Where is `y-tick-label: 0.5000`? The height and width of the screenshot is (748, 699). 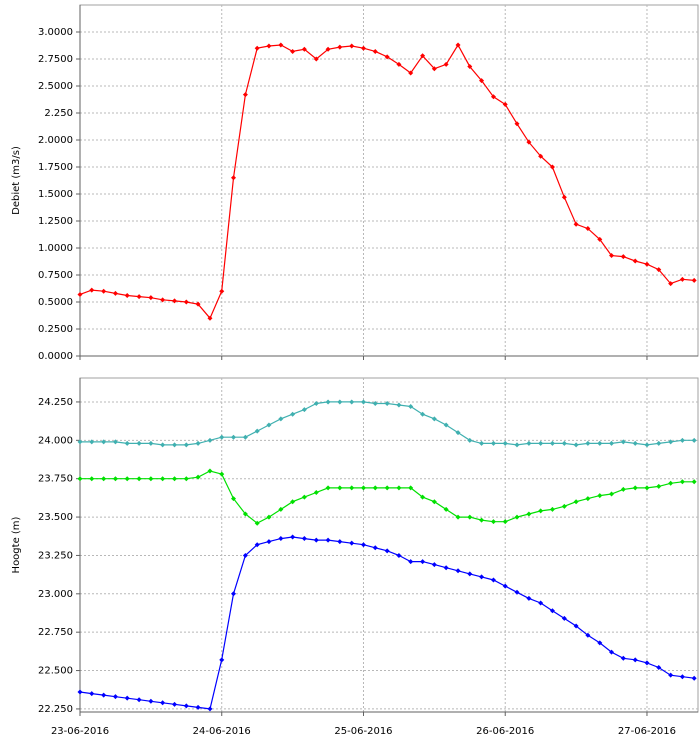 y-tick-label: 0.5000 is located at coordinates (55, 302).